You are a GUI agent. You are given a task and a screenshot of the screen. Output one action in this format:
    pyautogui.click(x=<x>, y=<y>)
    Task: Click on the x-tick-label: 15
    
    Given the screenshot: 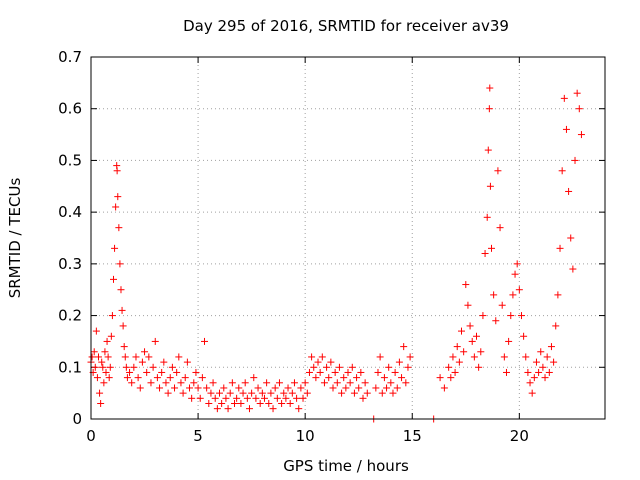 What is the action you would take?
    pyautogui.click(x=412, y=436)
    